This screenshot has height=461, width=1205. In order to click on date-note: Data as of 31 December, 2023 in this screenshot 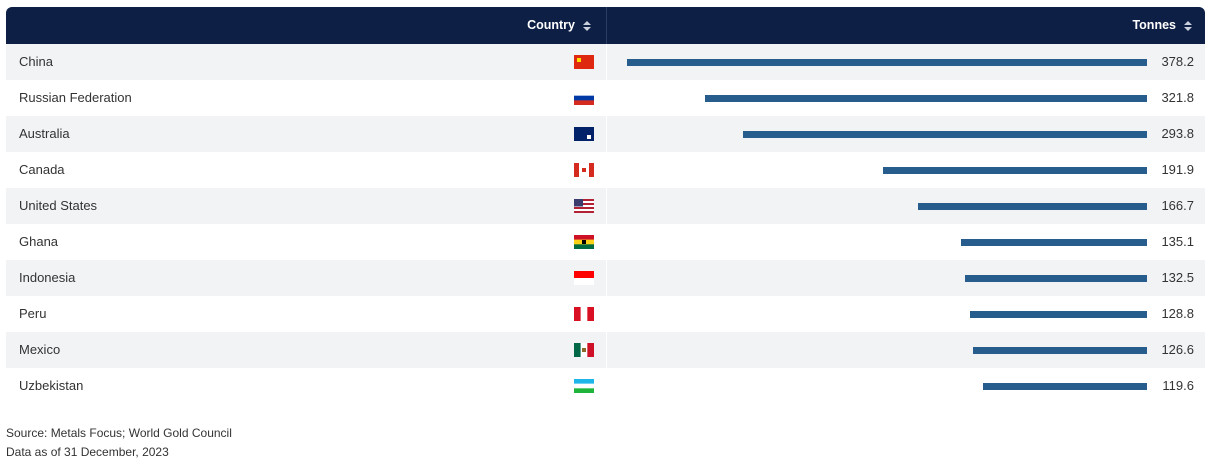, I will do `click(87, 452)`.